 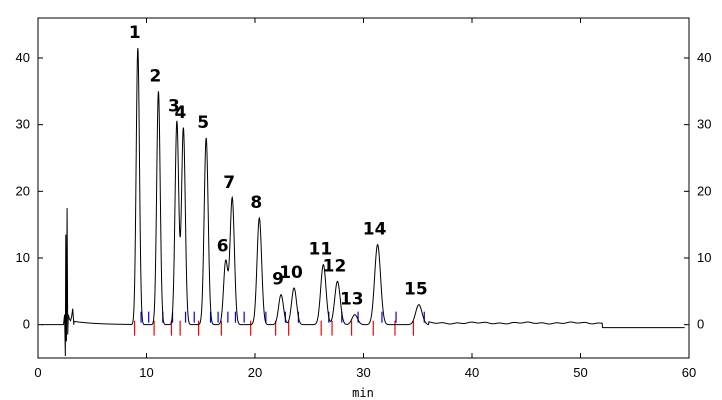 I want to click on peak-label: 2, so click(x=156, y=76).